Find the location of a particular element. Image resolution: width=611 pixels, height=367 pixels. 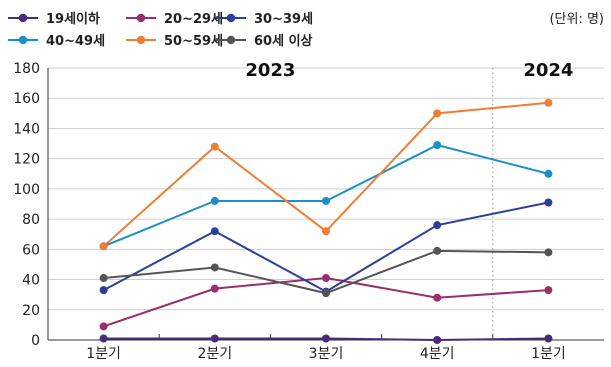

y-axis-tick-labels: 0 20 40 60 80 100 120 140 160 180 is located at coordinates (26, 205).